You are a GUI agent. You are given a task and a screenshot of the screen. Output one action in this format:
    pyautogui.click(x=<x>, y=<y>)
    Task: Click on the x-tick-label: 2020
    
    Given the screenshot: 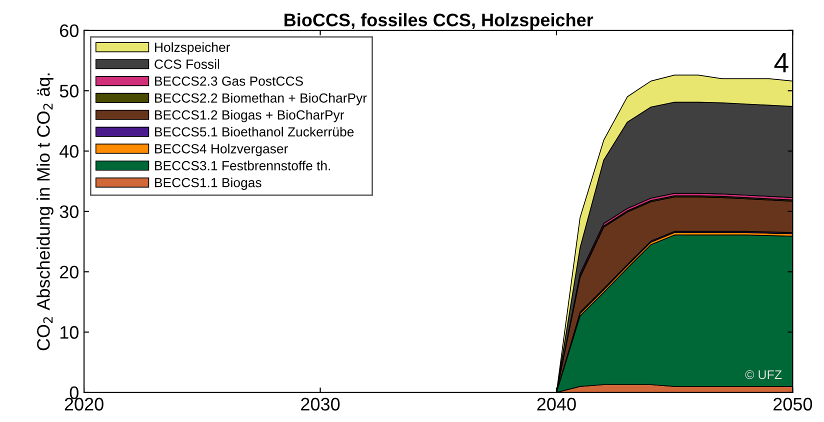 What is the action you would take?
    pyautogui.click(x=84, y=404)
    